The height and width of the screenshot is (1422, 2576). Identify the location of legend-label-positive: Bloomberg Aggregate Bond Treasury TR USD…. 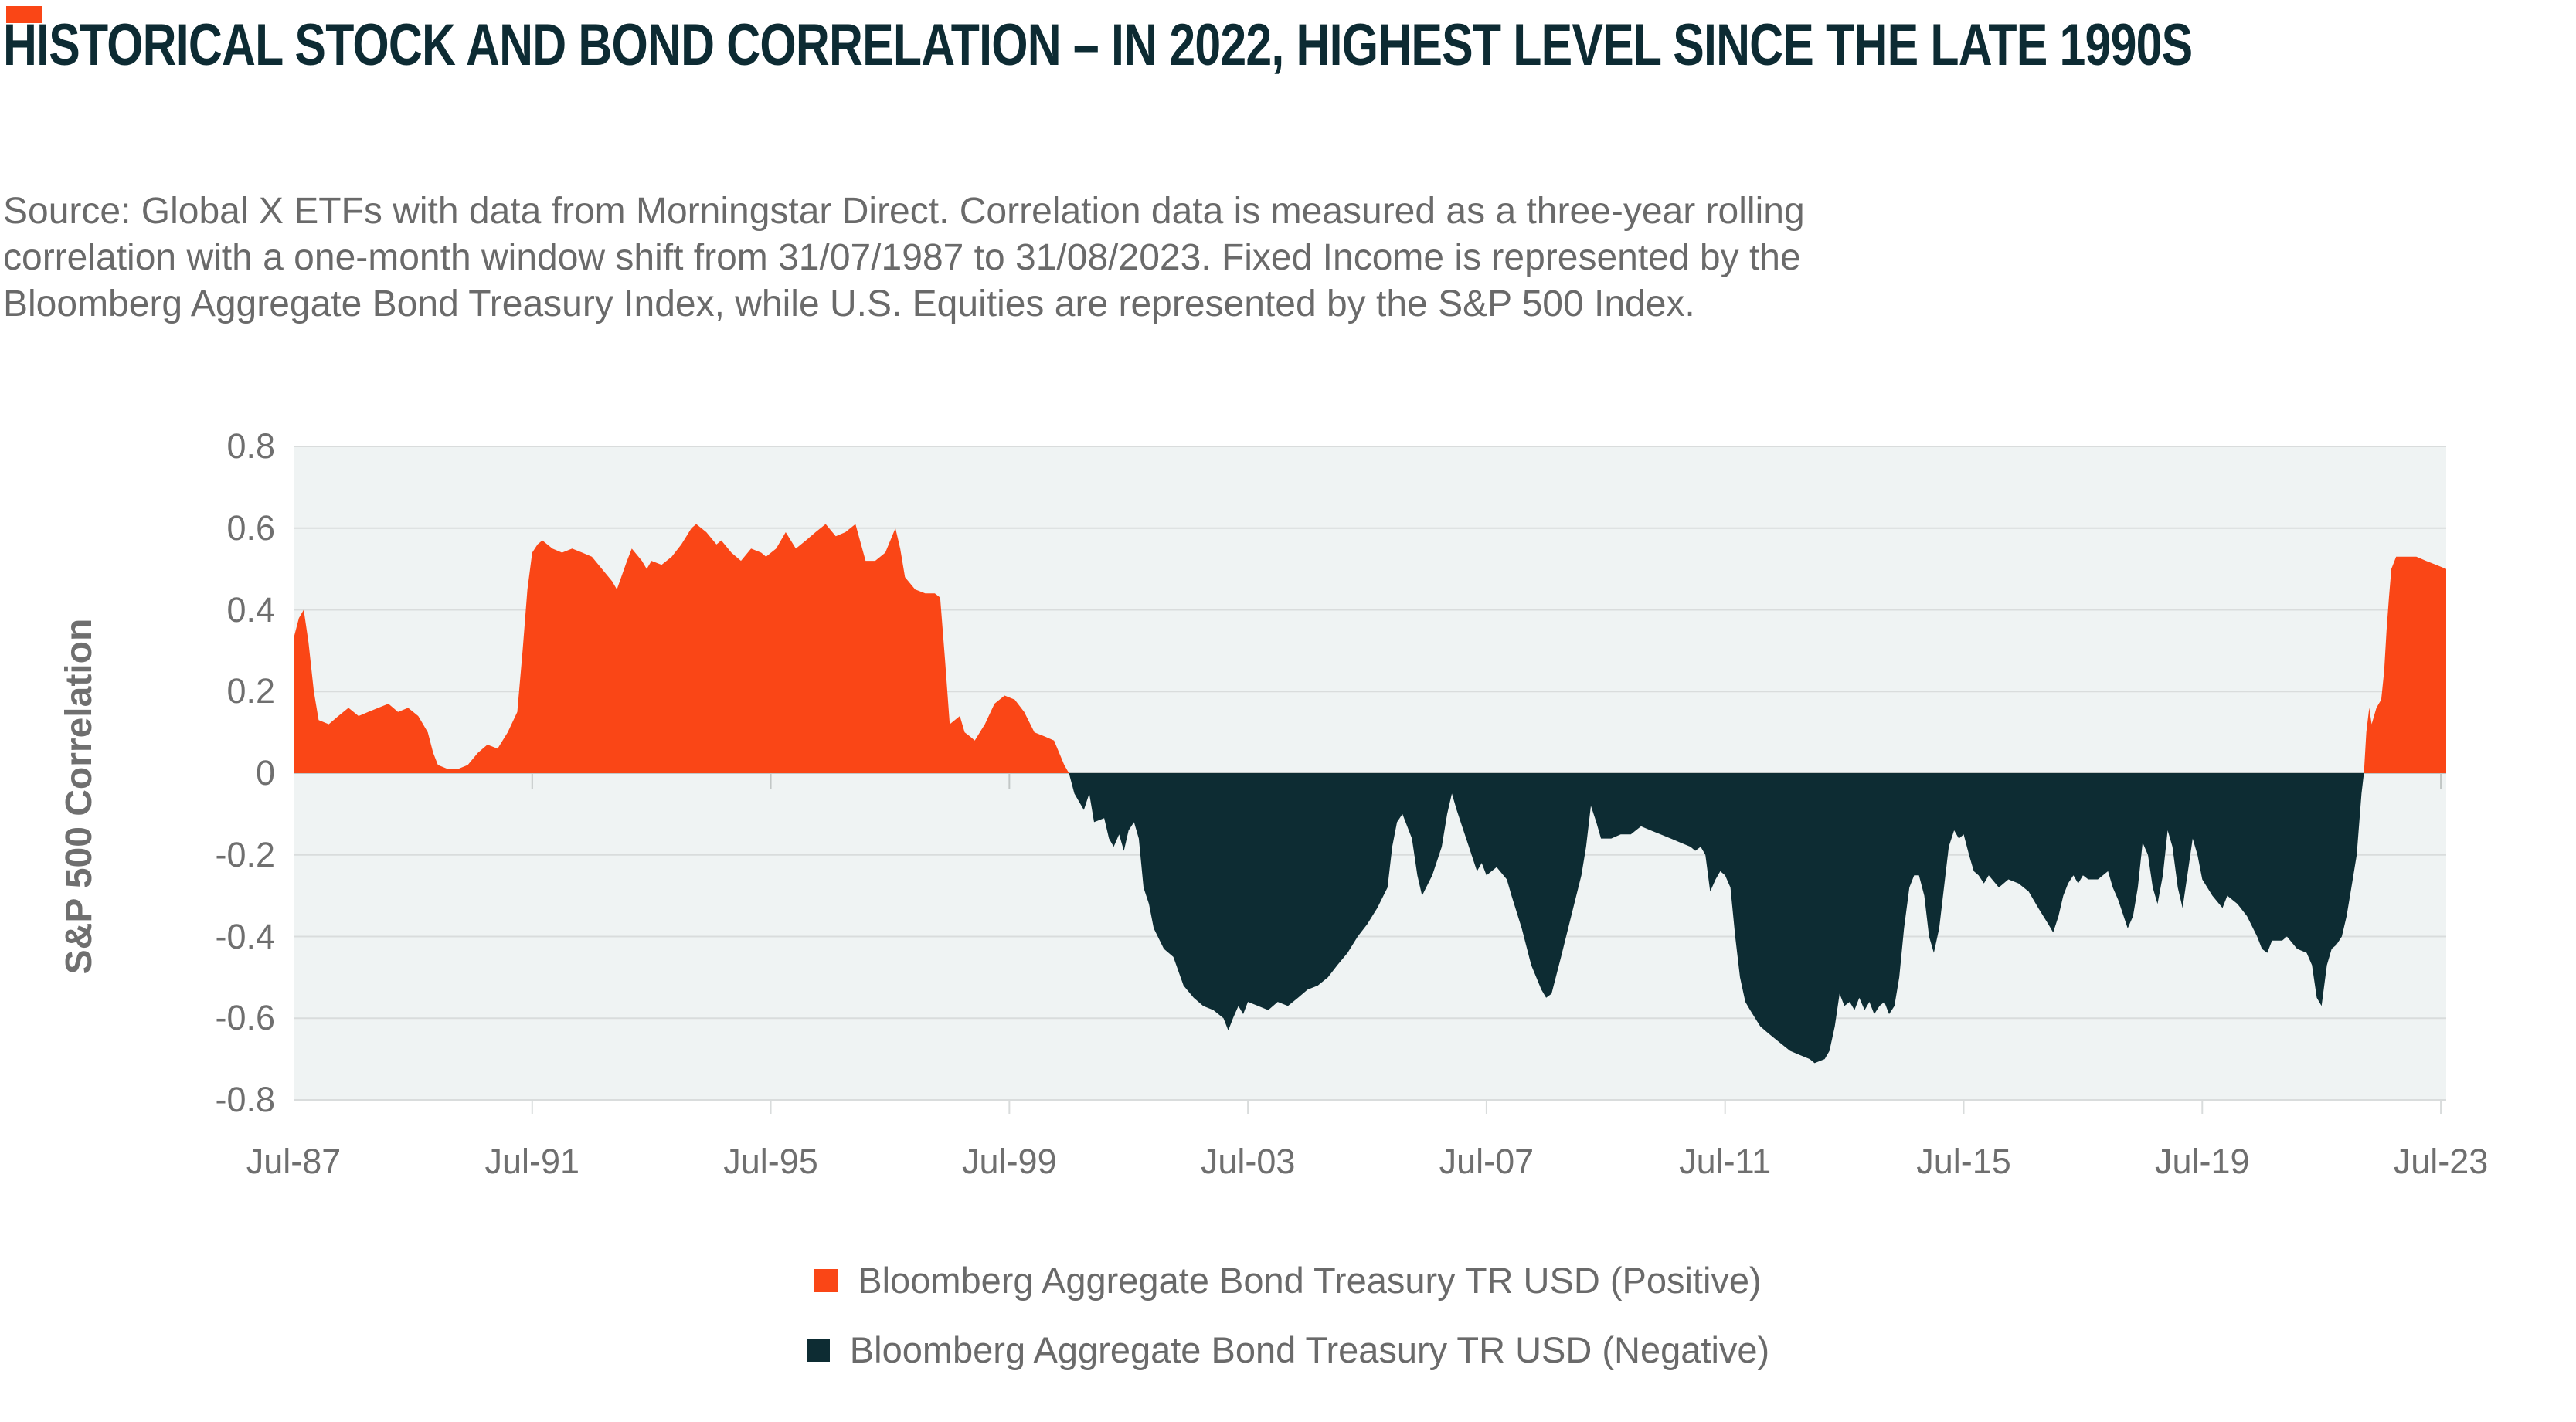
(1310, 1280).